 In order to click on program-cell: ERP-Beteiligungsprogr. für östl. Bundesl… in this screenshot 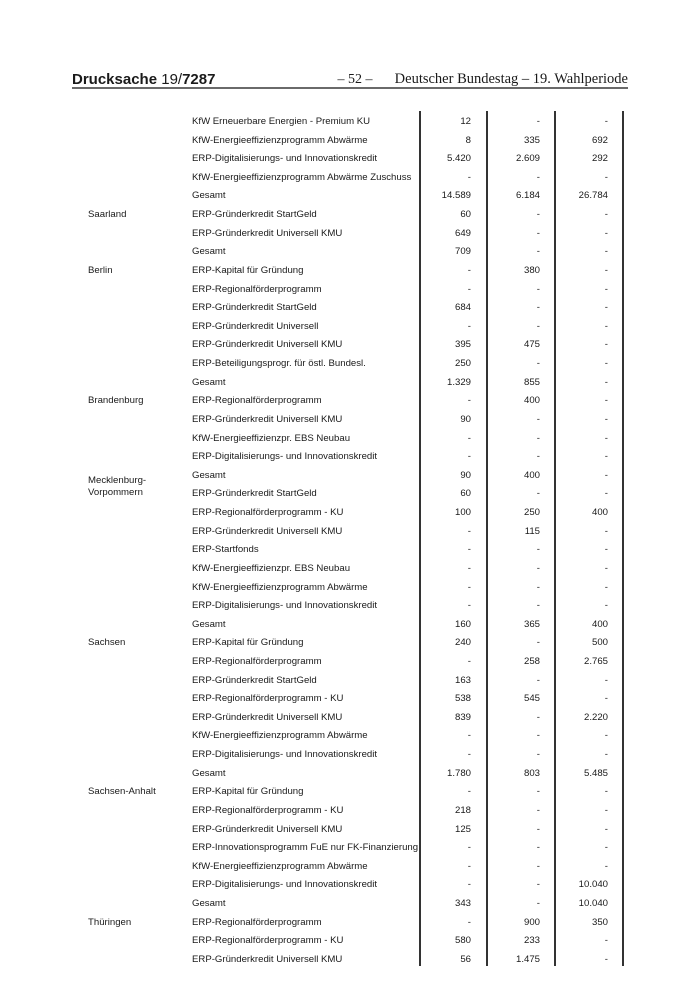, I will do `click(279, 364)`.